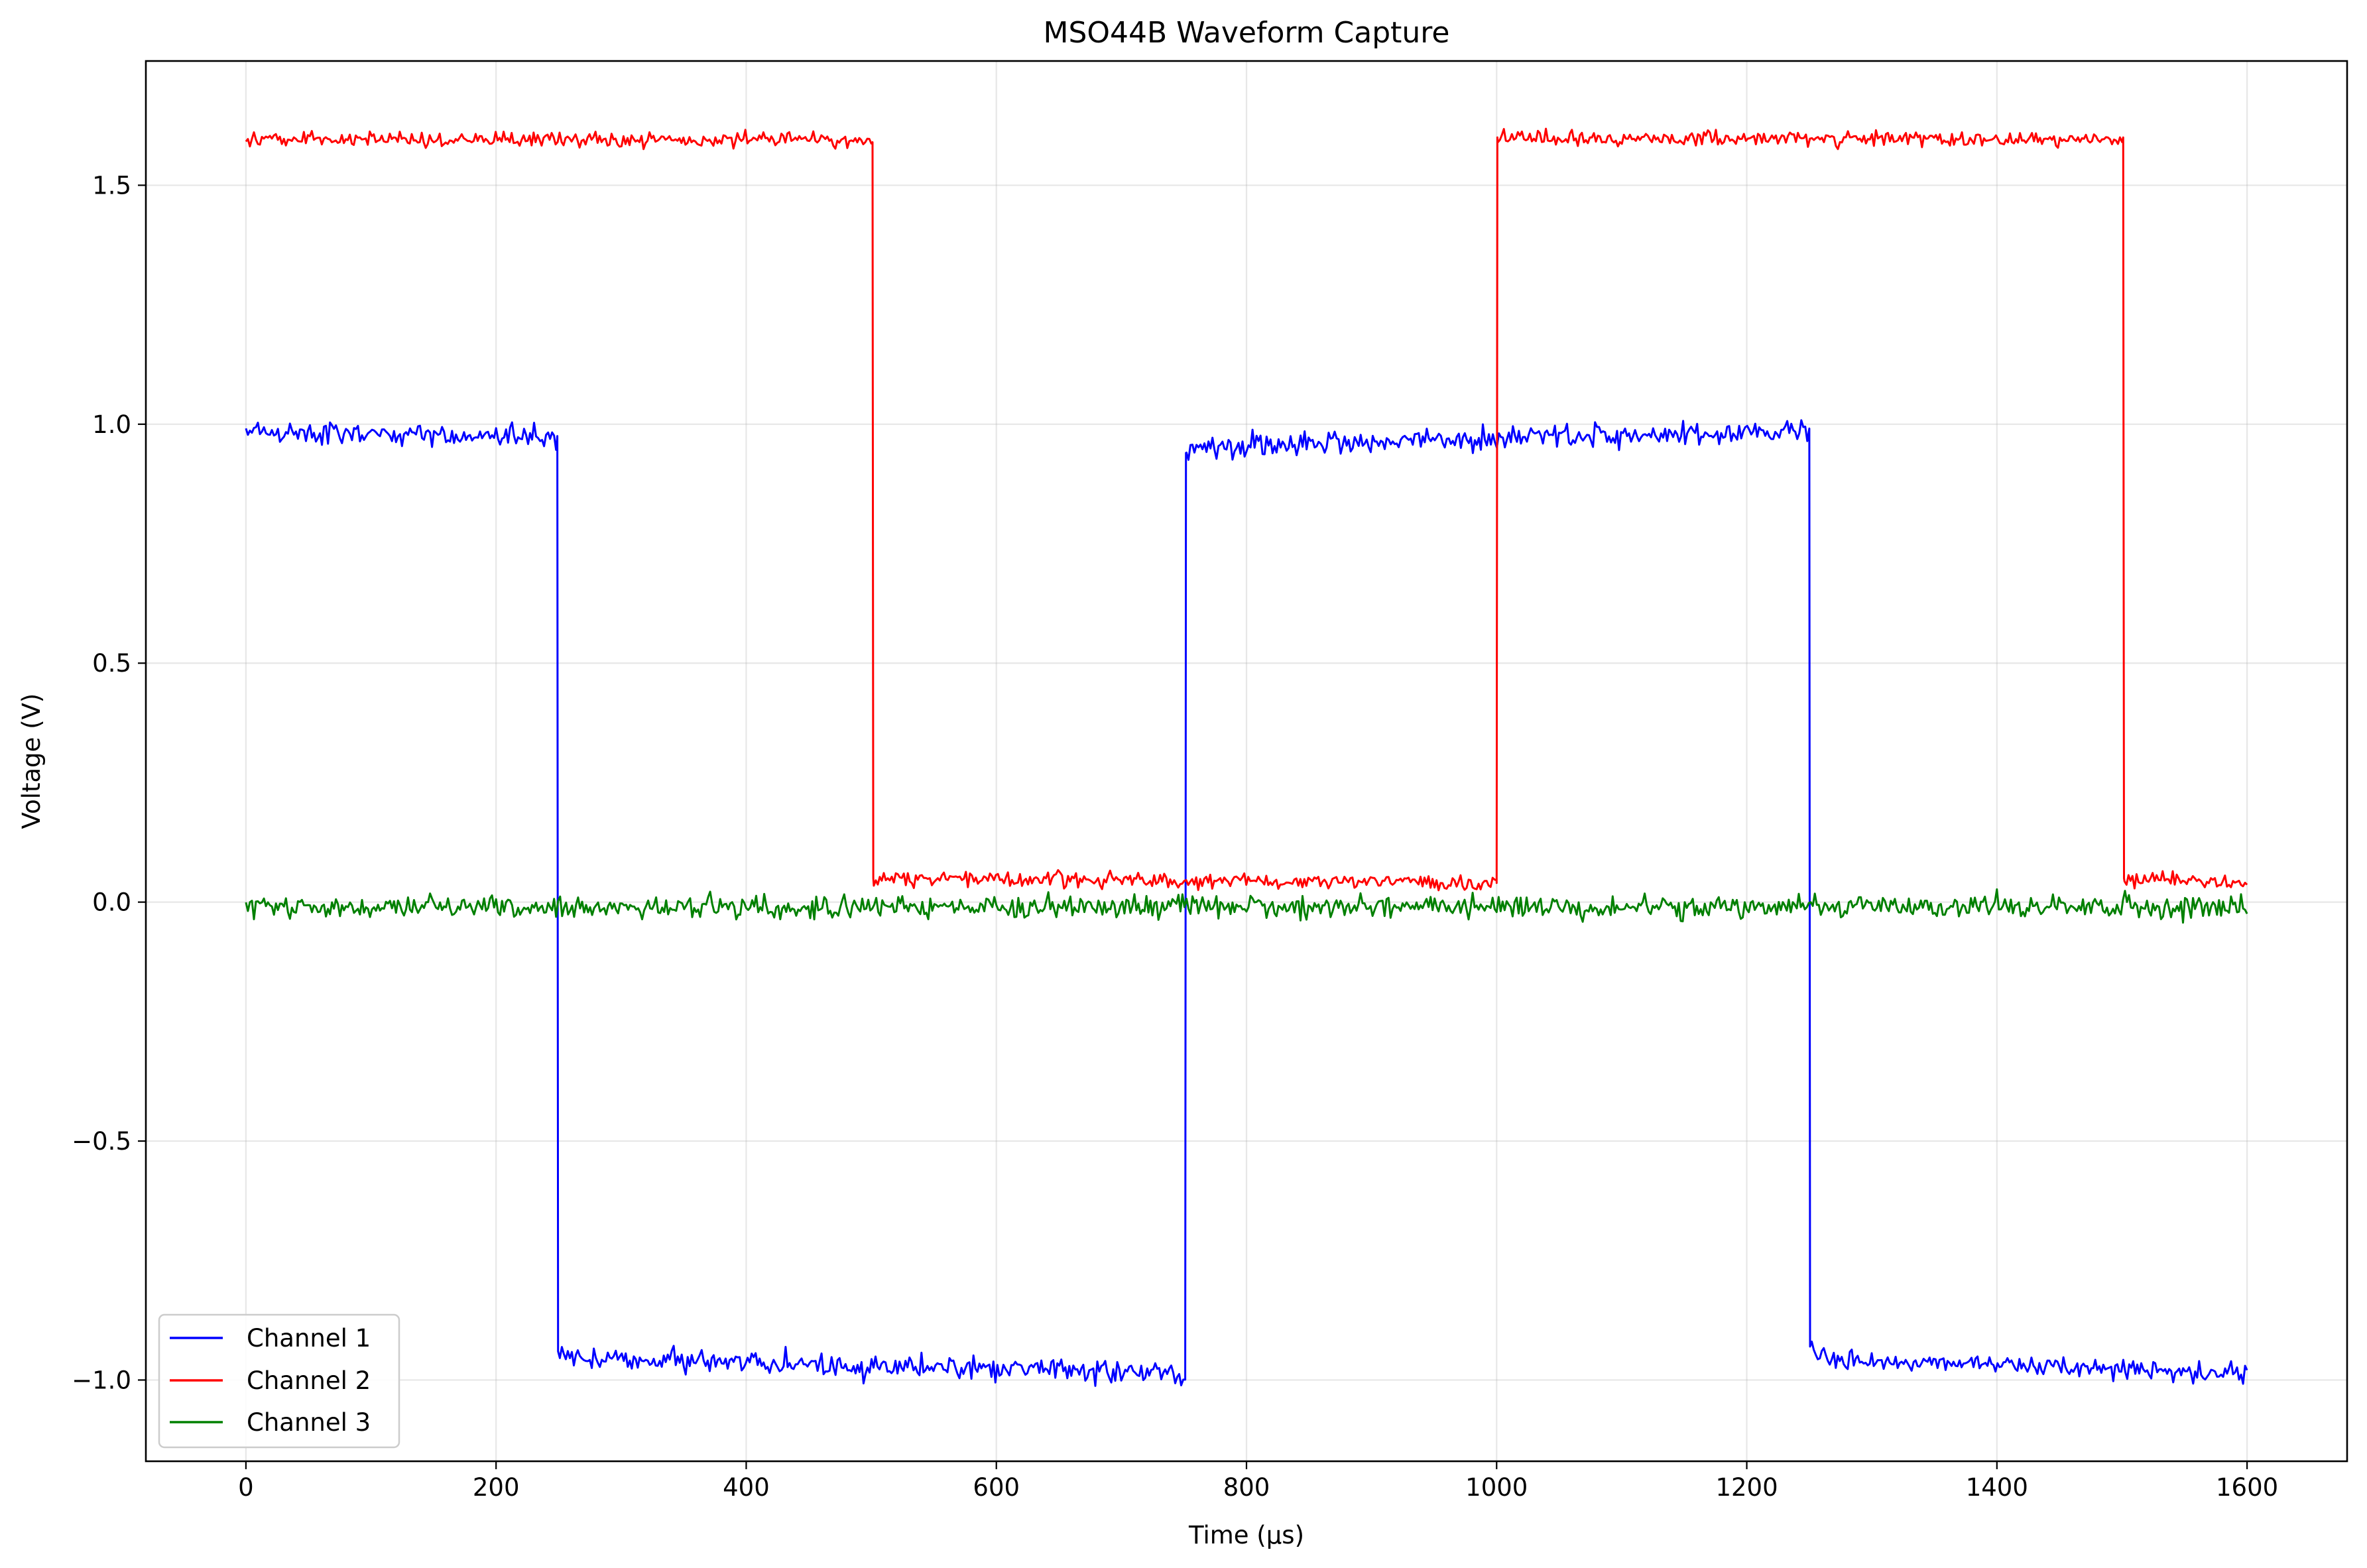  What do you see at coordinates (1496, 1487) in the screenshot?
I see `x-tick-label: 1000` at bounding box center [1496, 1487].